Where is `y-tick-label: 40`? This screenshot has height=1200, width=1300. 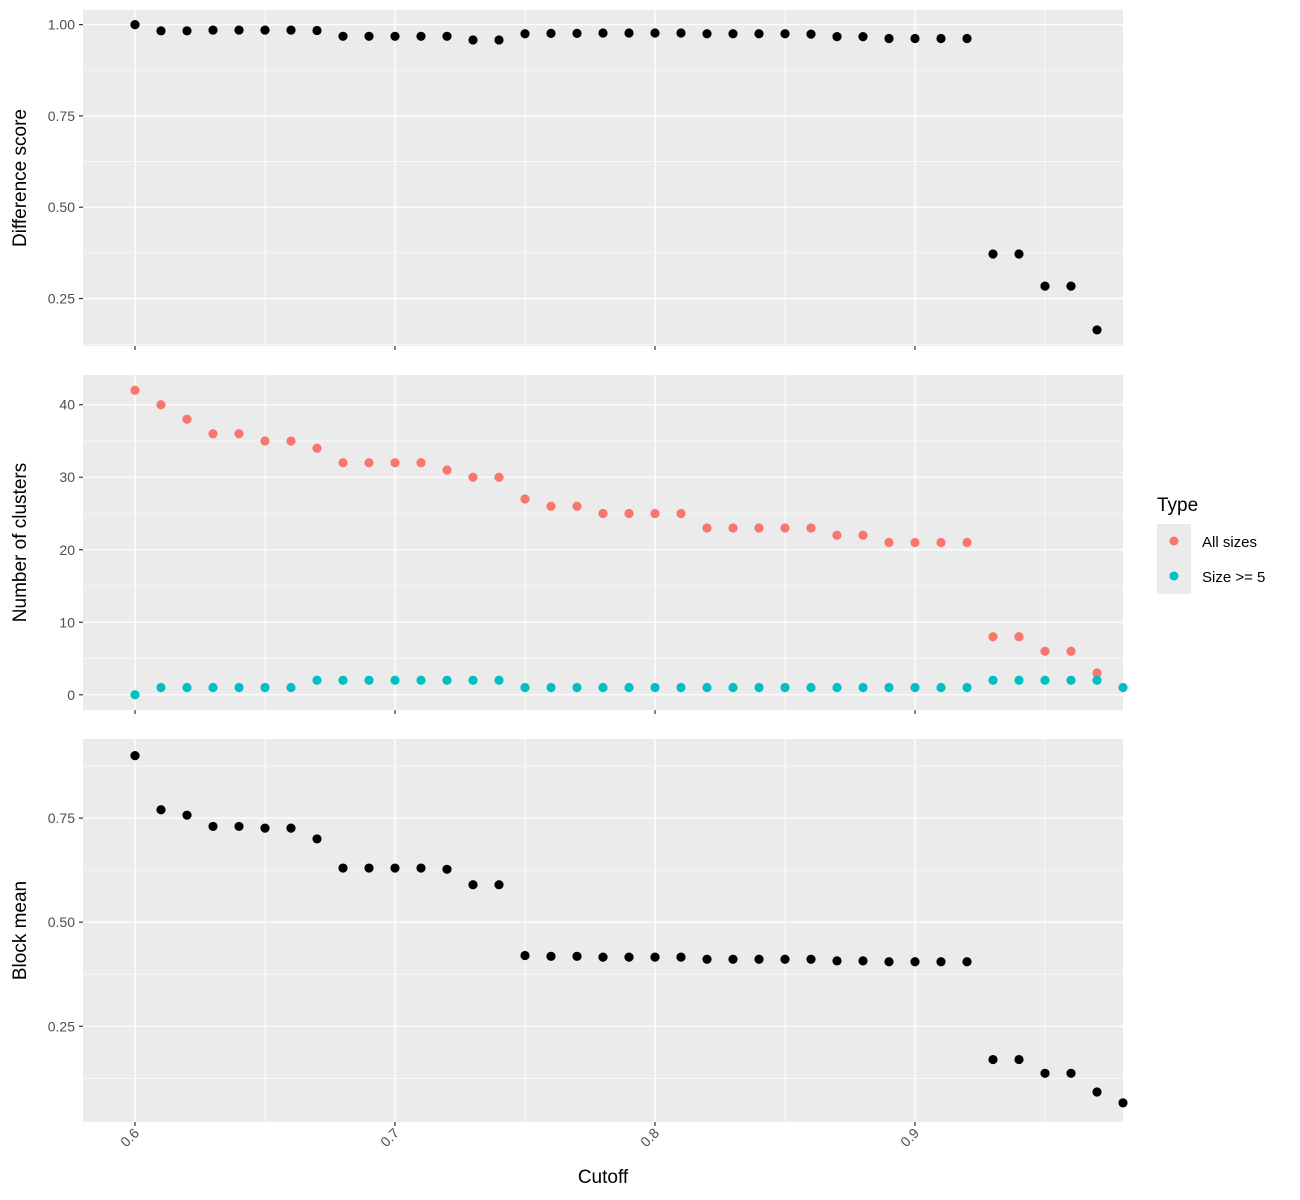 y-tick-label: 40 is located at coordinates (67, 405).